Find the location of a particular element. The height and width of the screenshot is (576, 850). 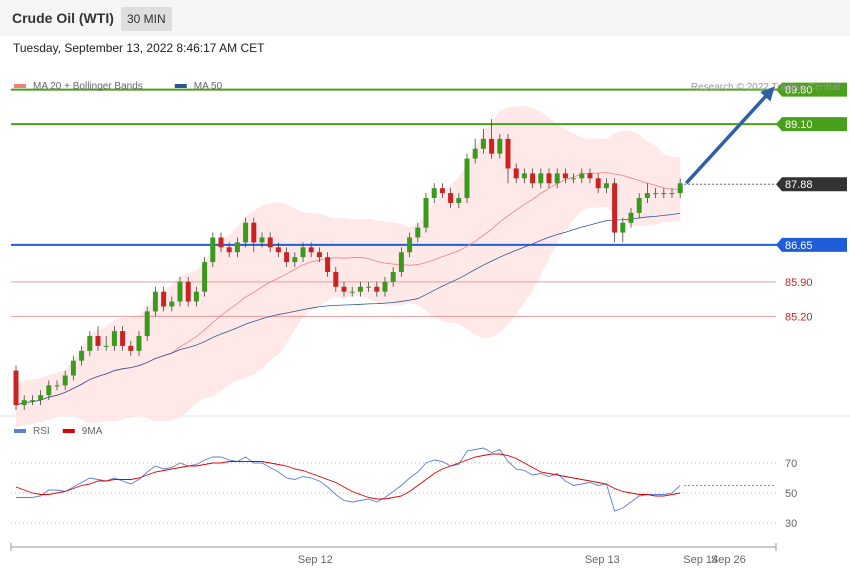

level-tag-89.80: 89.80 is located at coordinates (811, 89).